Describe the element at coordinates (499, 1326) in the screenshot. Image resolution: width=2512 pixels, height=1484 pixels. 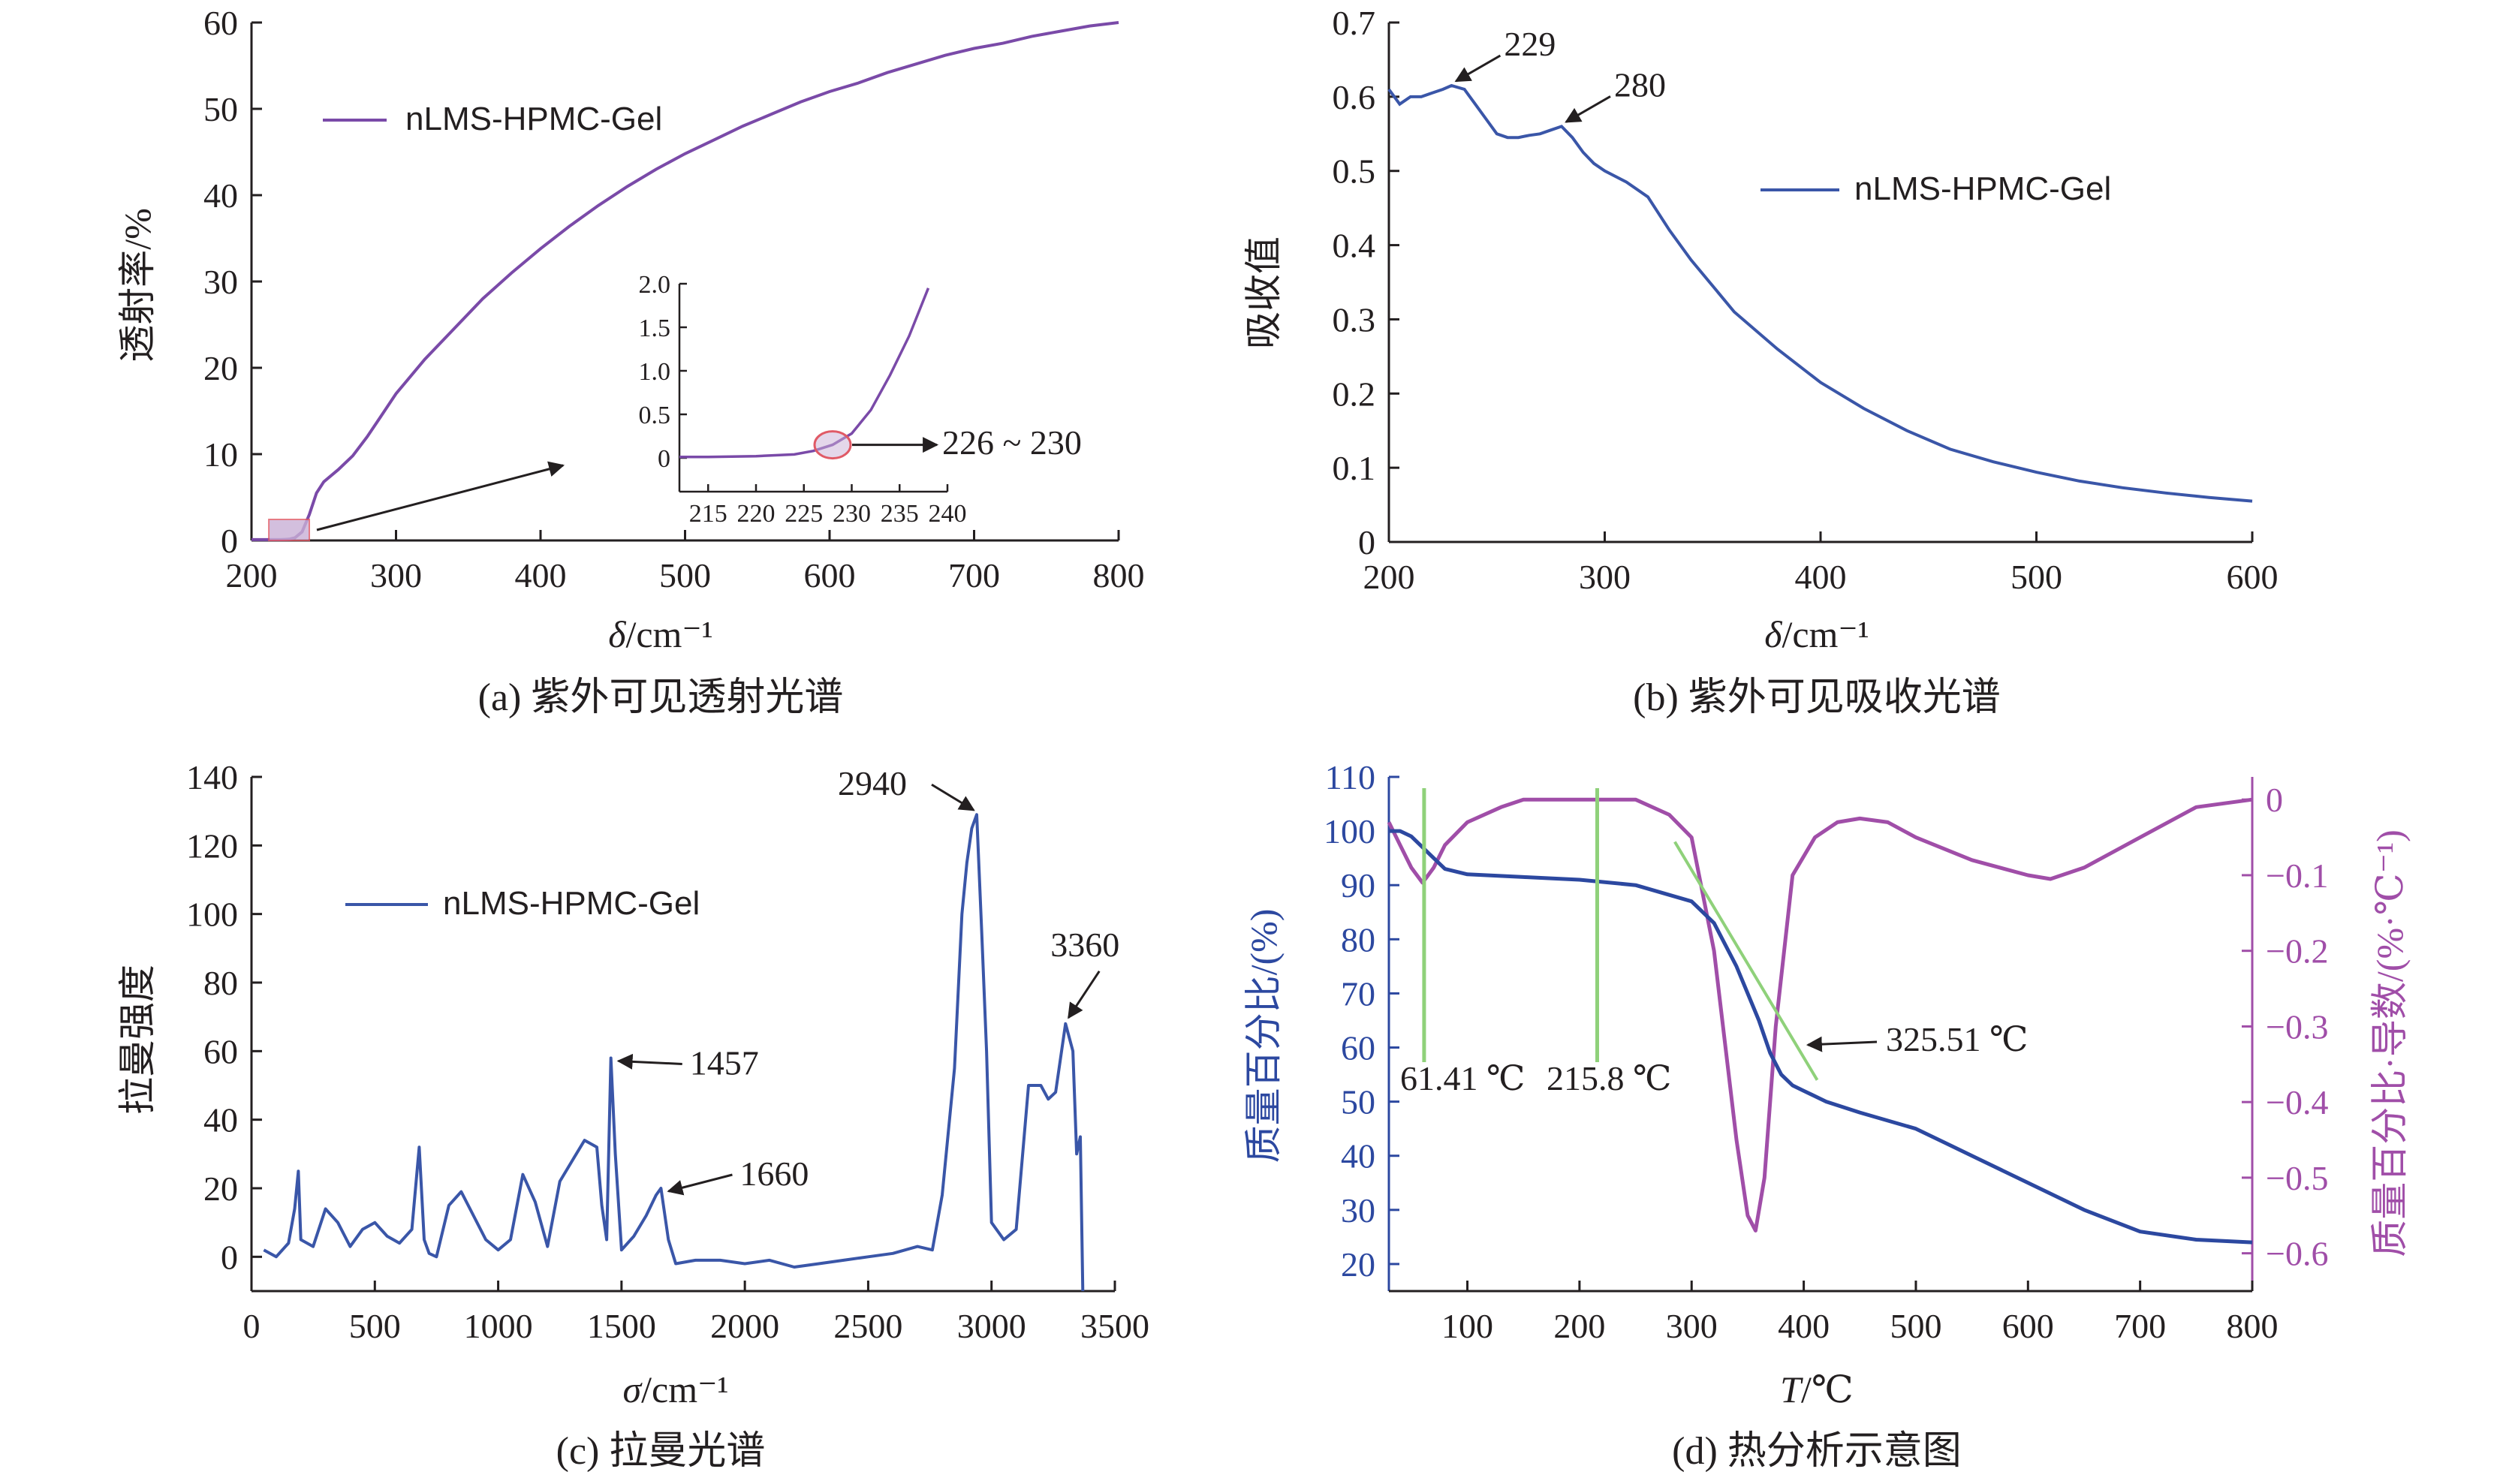
I see `panel-c-xtick-label: 1000` at that location.